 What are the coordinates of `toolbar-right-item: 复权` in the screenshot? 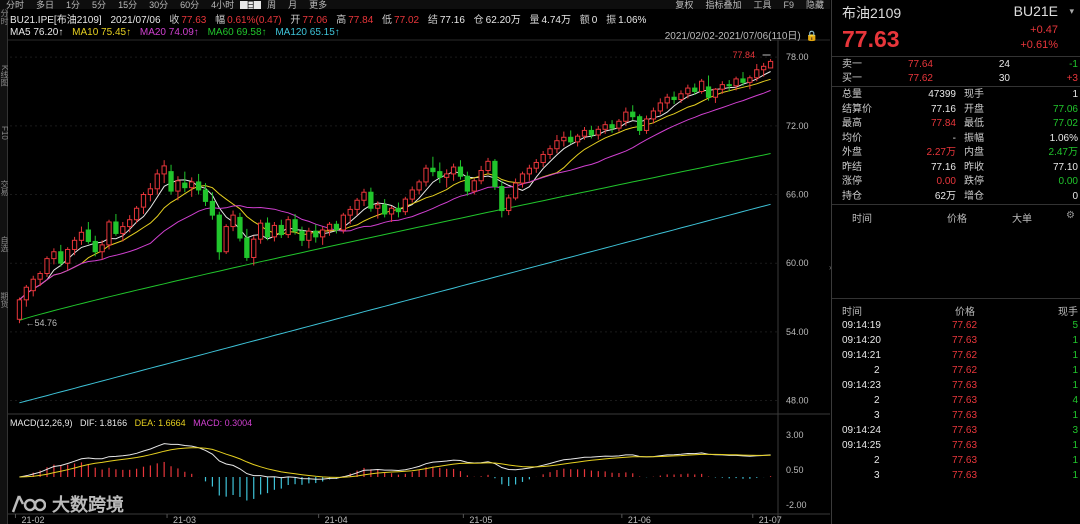 It's located at (684, 5).